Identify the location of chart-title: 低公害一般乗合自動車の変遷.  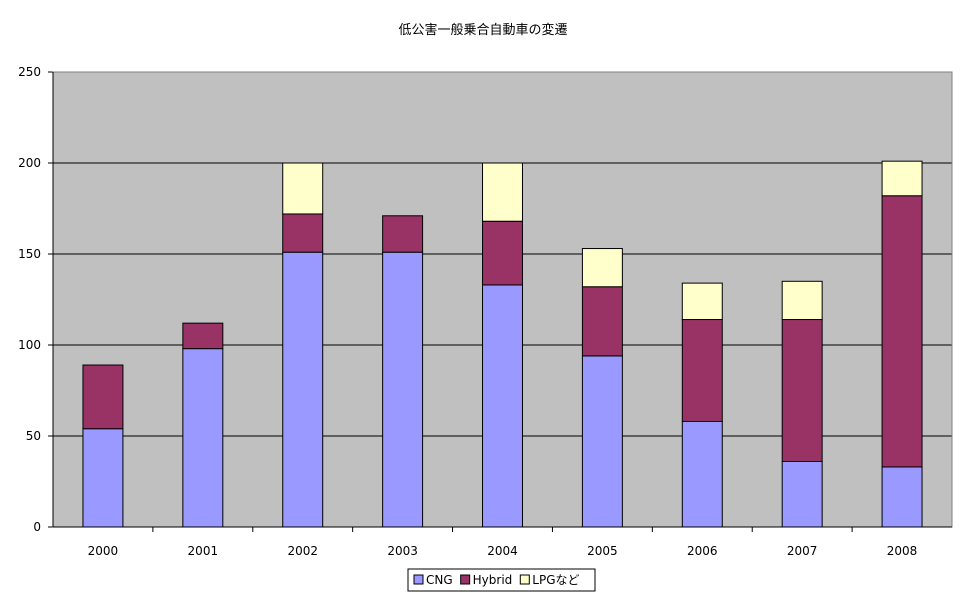
(482, 30).